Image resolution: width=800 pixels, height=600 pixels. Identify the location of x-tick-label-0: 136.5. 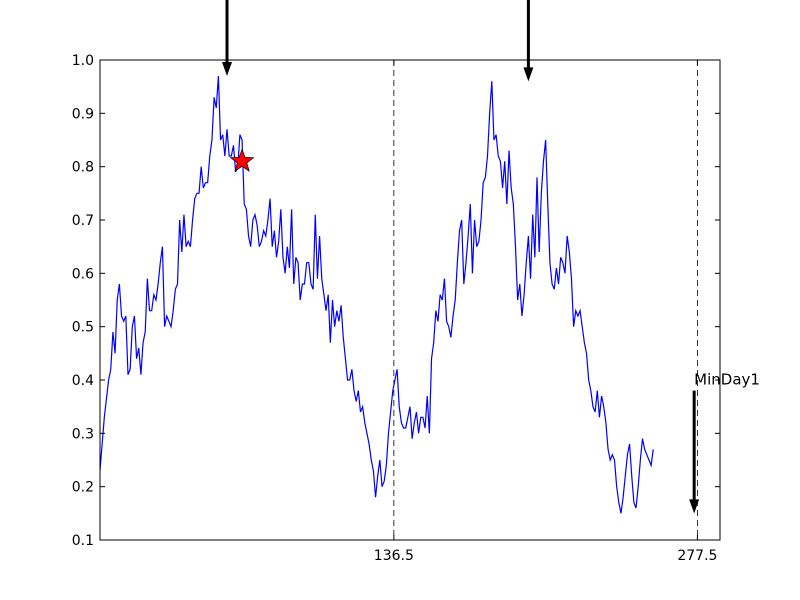
(394, 556).